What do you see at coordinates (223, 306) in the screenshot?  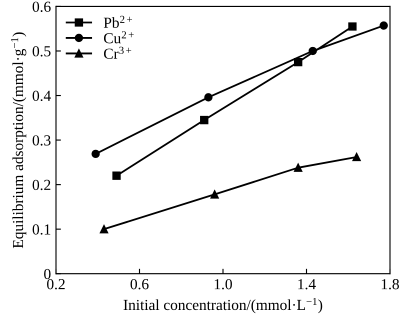 I see `x-axis-title: Initial concentration/(mmol·L$^{−1}$)` at bounding box center [223, 306].